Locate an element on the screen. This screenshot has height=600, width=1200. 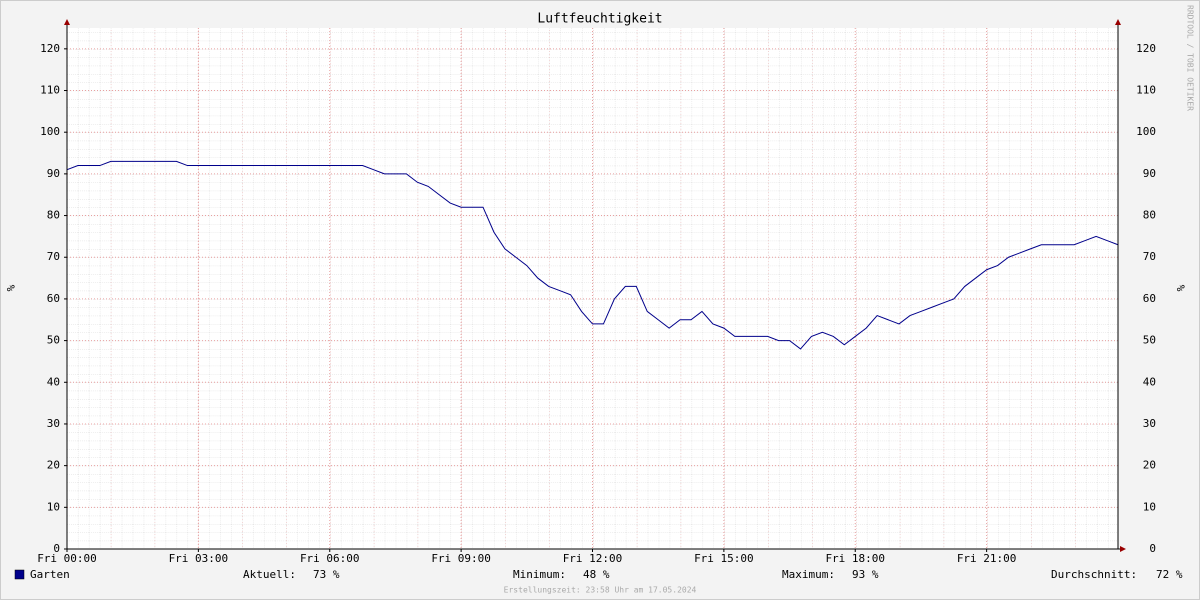
stat-value: 93 % is located at coordinates (865, 574).